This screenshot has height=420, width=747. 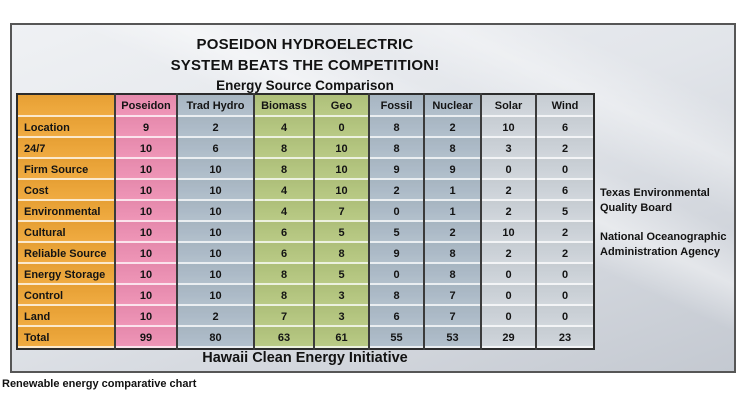 I want to click on row-label: Total, so click(x=66, y=338).